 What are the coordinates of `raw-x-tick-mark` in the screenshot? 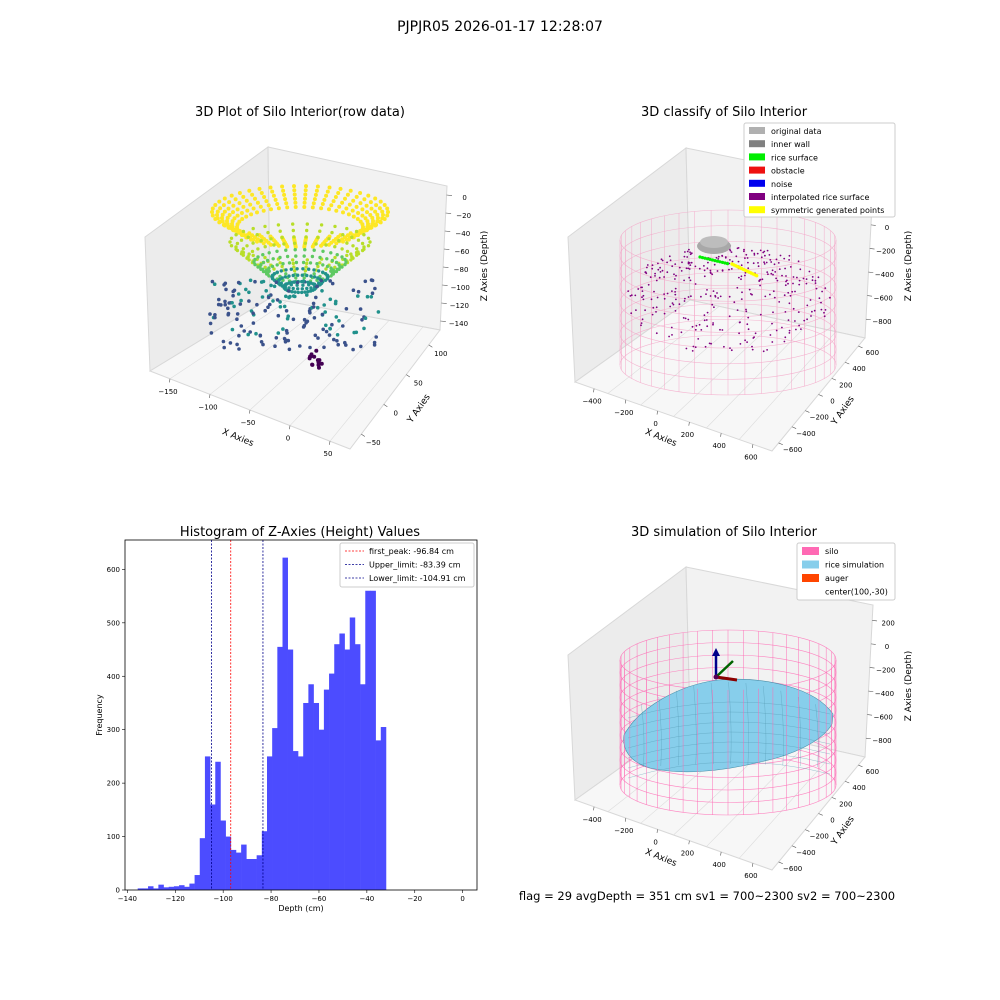 It's located at (290, 427).